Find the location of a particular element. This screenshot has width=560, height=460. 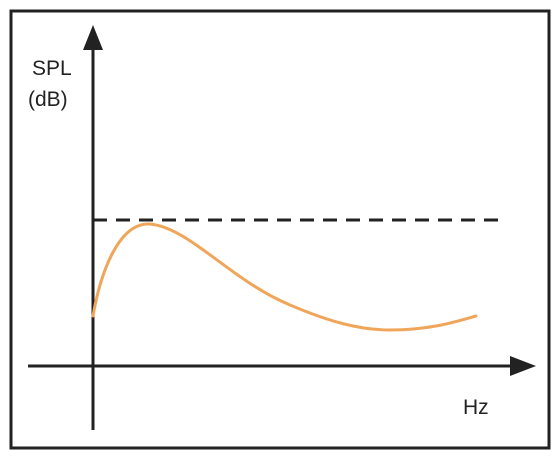

y-axis-label-spl: SPL is located at coordinates (52, 68).